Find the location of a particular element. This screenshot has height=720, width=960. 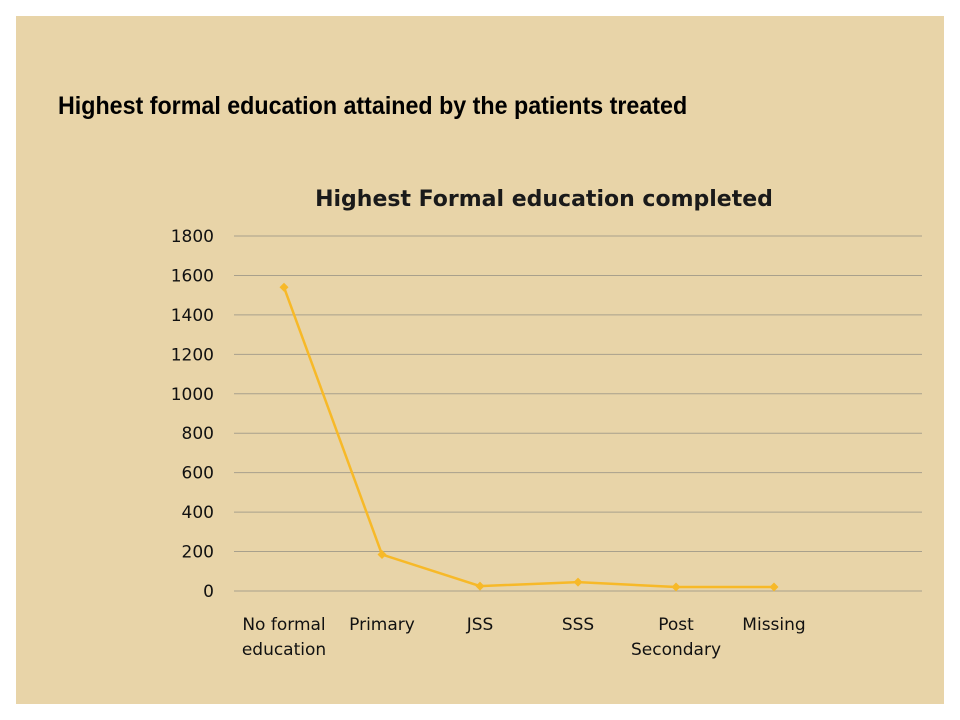

x-category-label: SSS is located at coordinates (578, 625).